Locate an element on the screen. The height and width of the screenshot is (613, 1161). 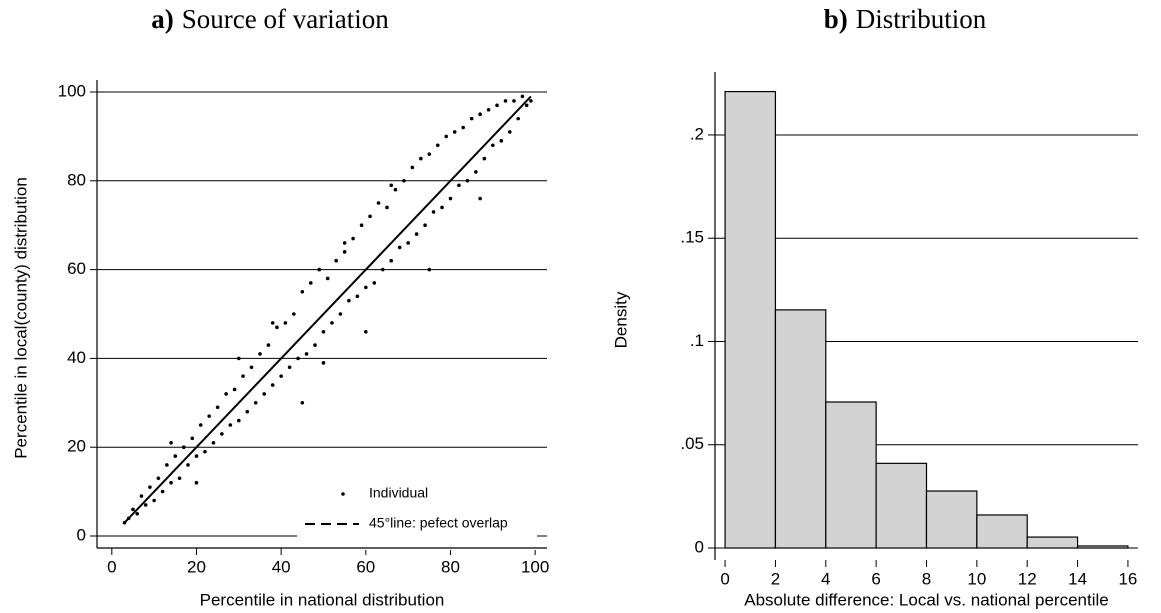
y-tick-label: 0 is located at coordinates (81, 534).